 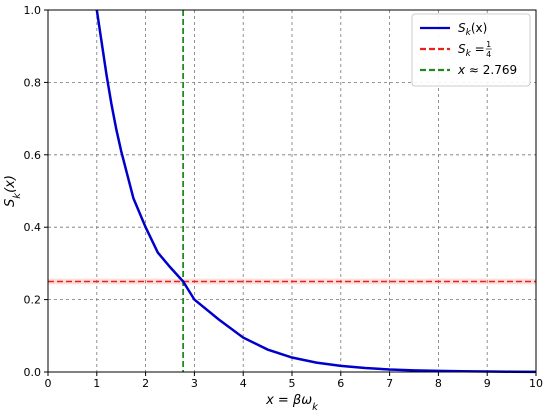 I want to click on y-tick-label: 0.6, so click(x=33, y=155).